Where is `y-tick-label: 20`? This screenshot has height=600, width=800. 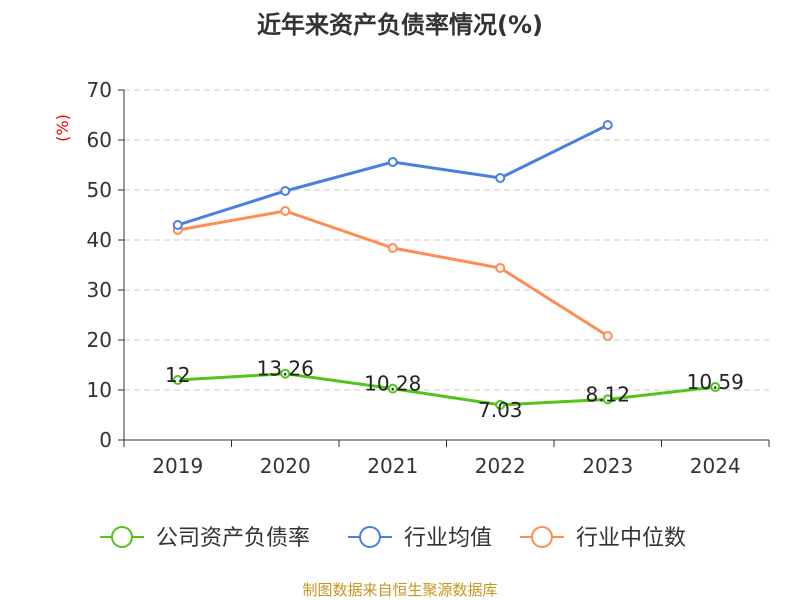
y-tick-label: 20 is located at coordinates (99, 340).